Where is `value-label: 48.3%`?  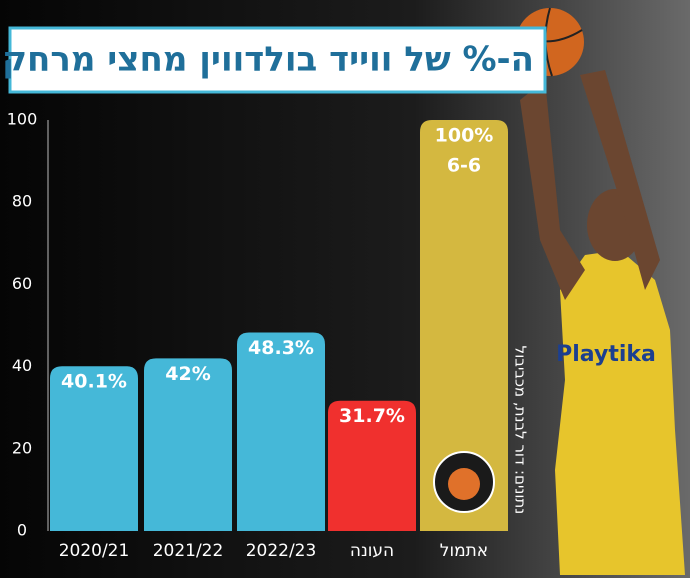
value-label: 48.3% is located at coordinates (281, 348).